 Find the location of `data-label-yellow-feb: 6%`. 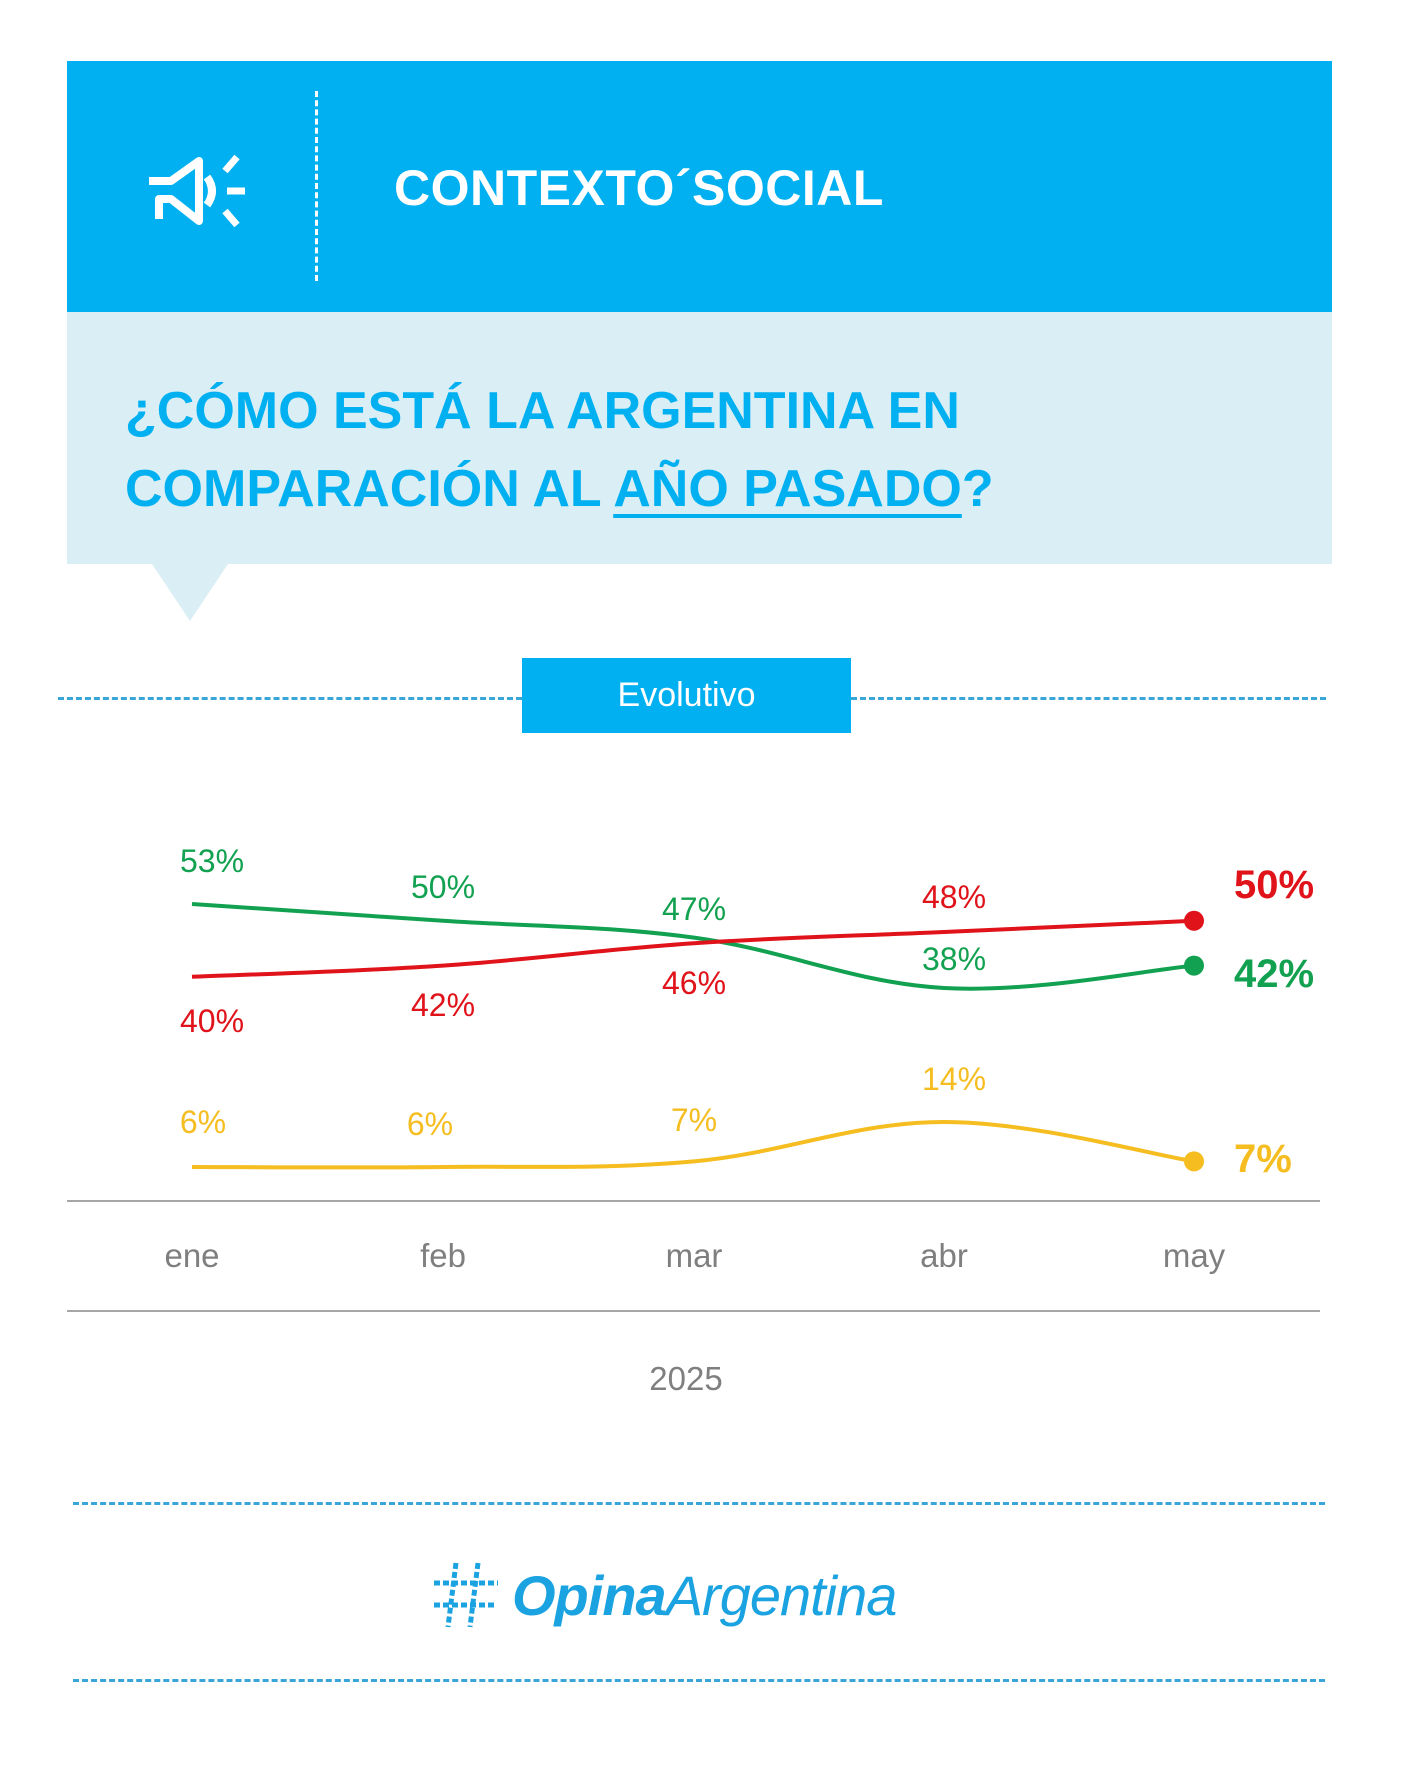

data-label-yellow-feb: 6% is located at coordinates (430, 1124).